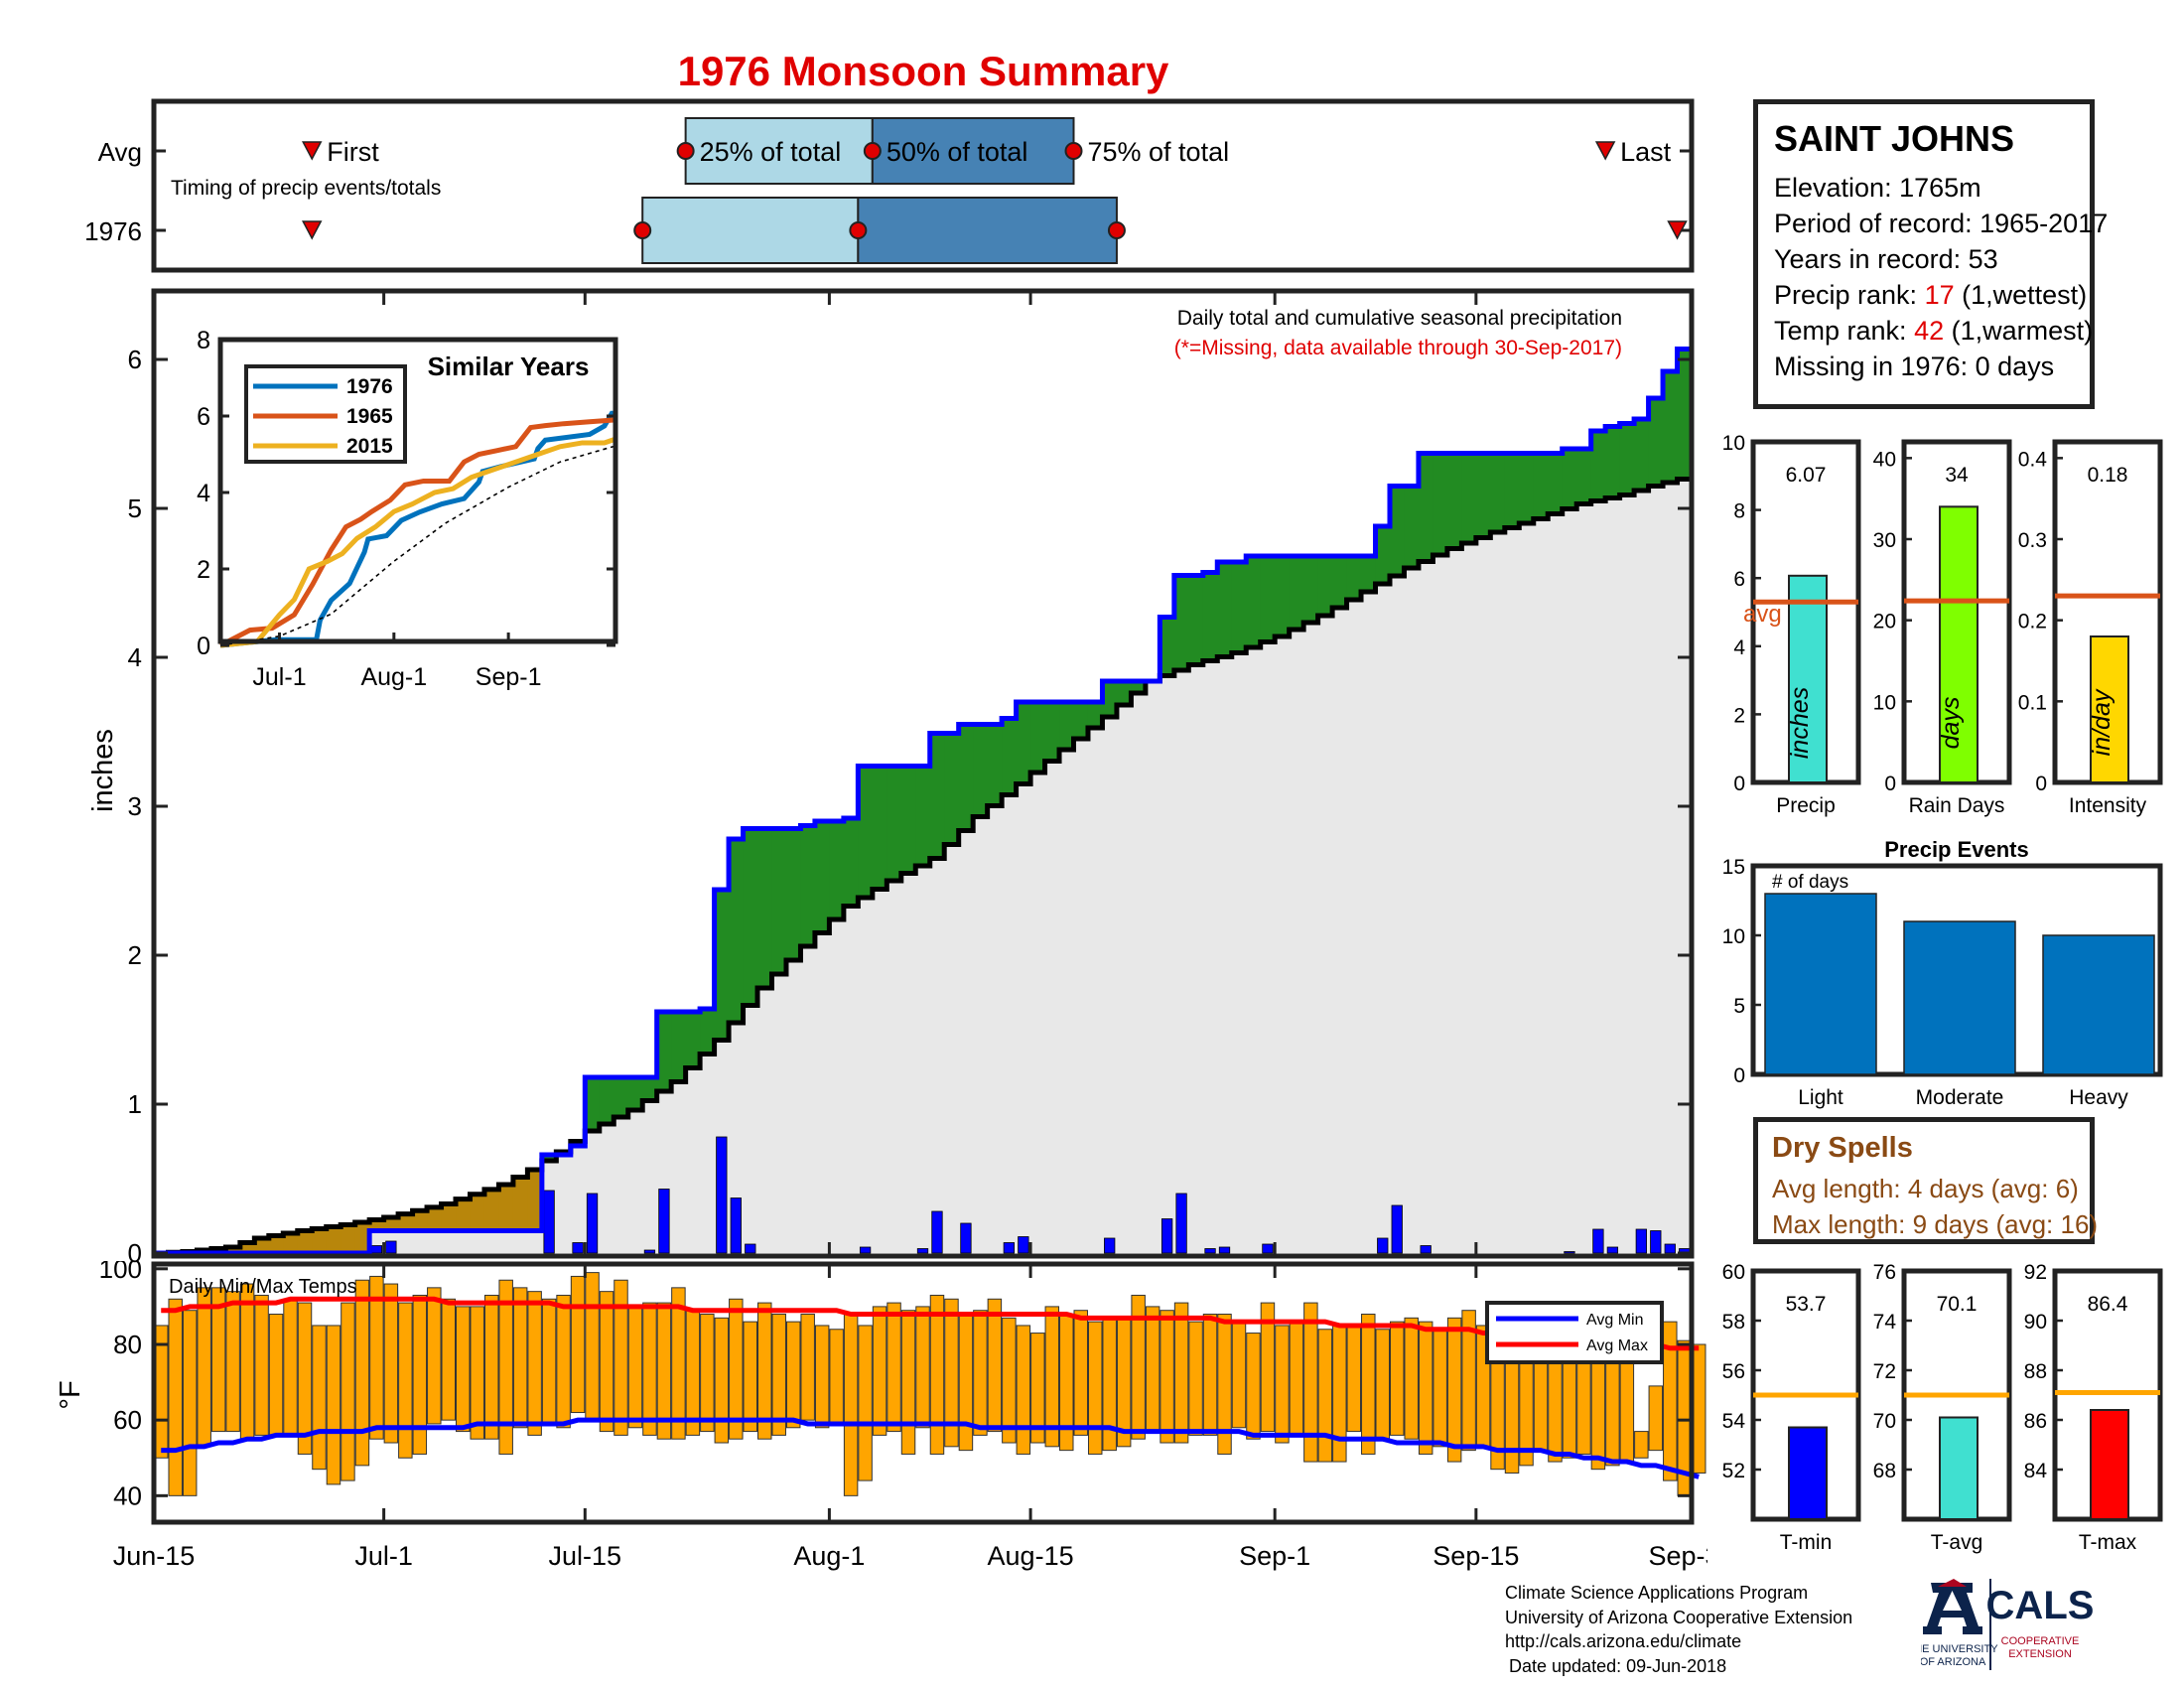 This screenshot has width=2184, height=1688. Describe the element at coordinates (135, 1253) in the screenshot. I see `precip-y-tick-label: 0` at that location.